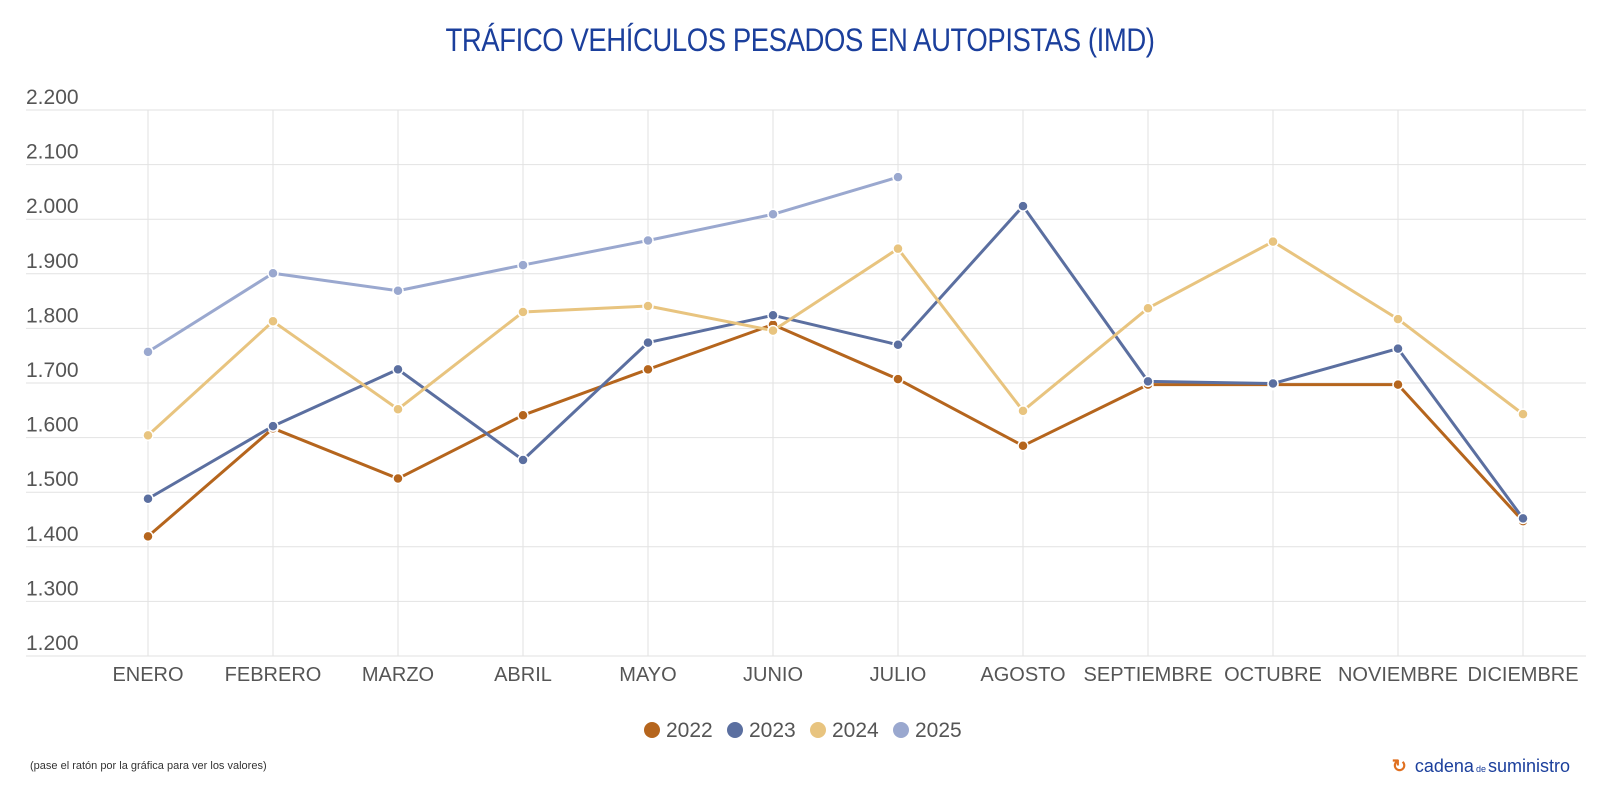 This screenshot has height=800, width=1600. I want to click on y-tick-label: 2.200, so click(52, 97).